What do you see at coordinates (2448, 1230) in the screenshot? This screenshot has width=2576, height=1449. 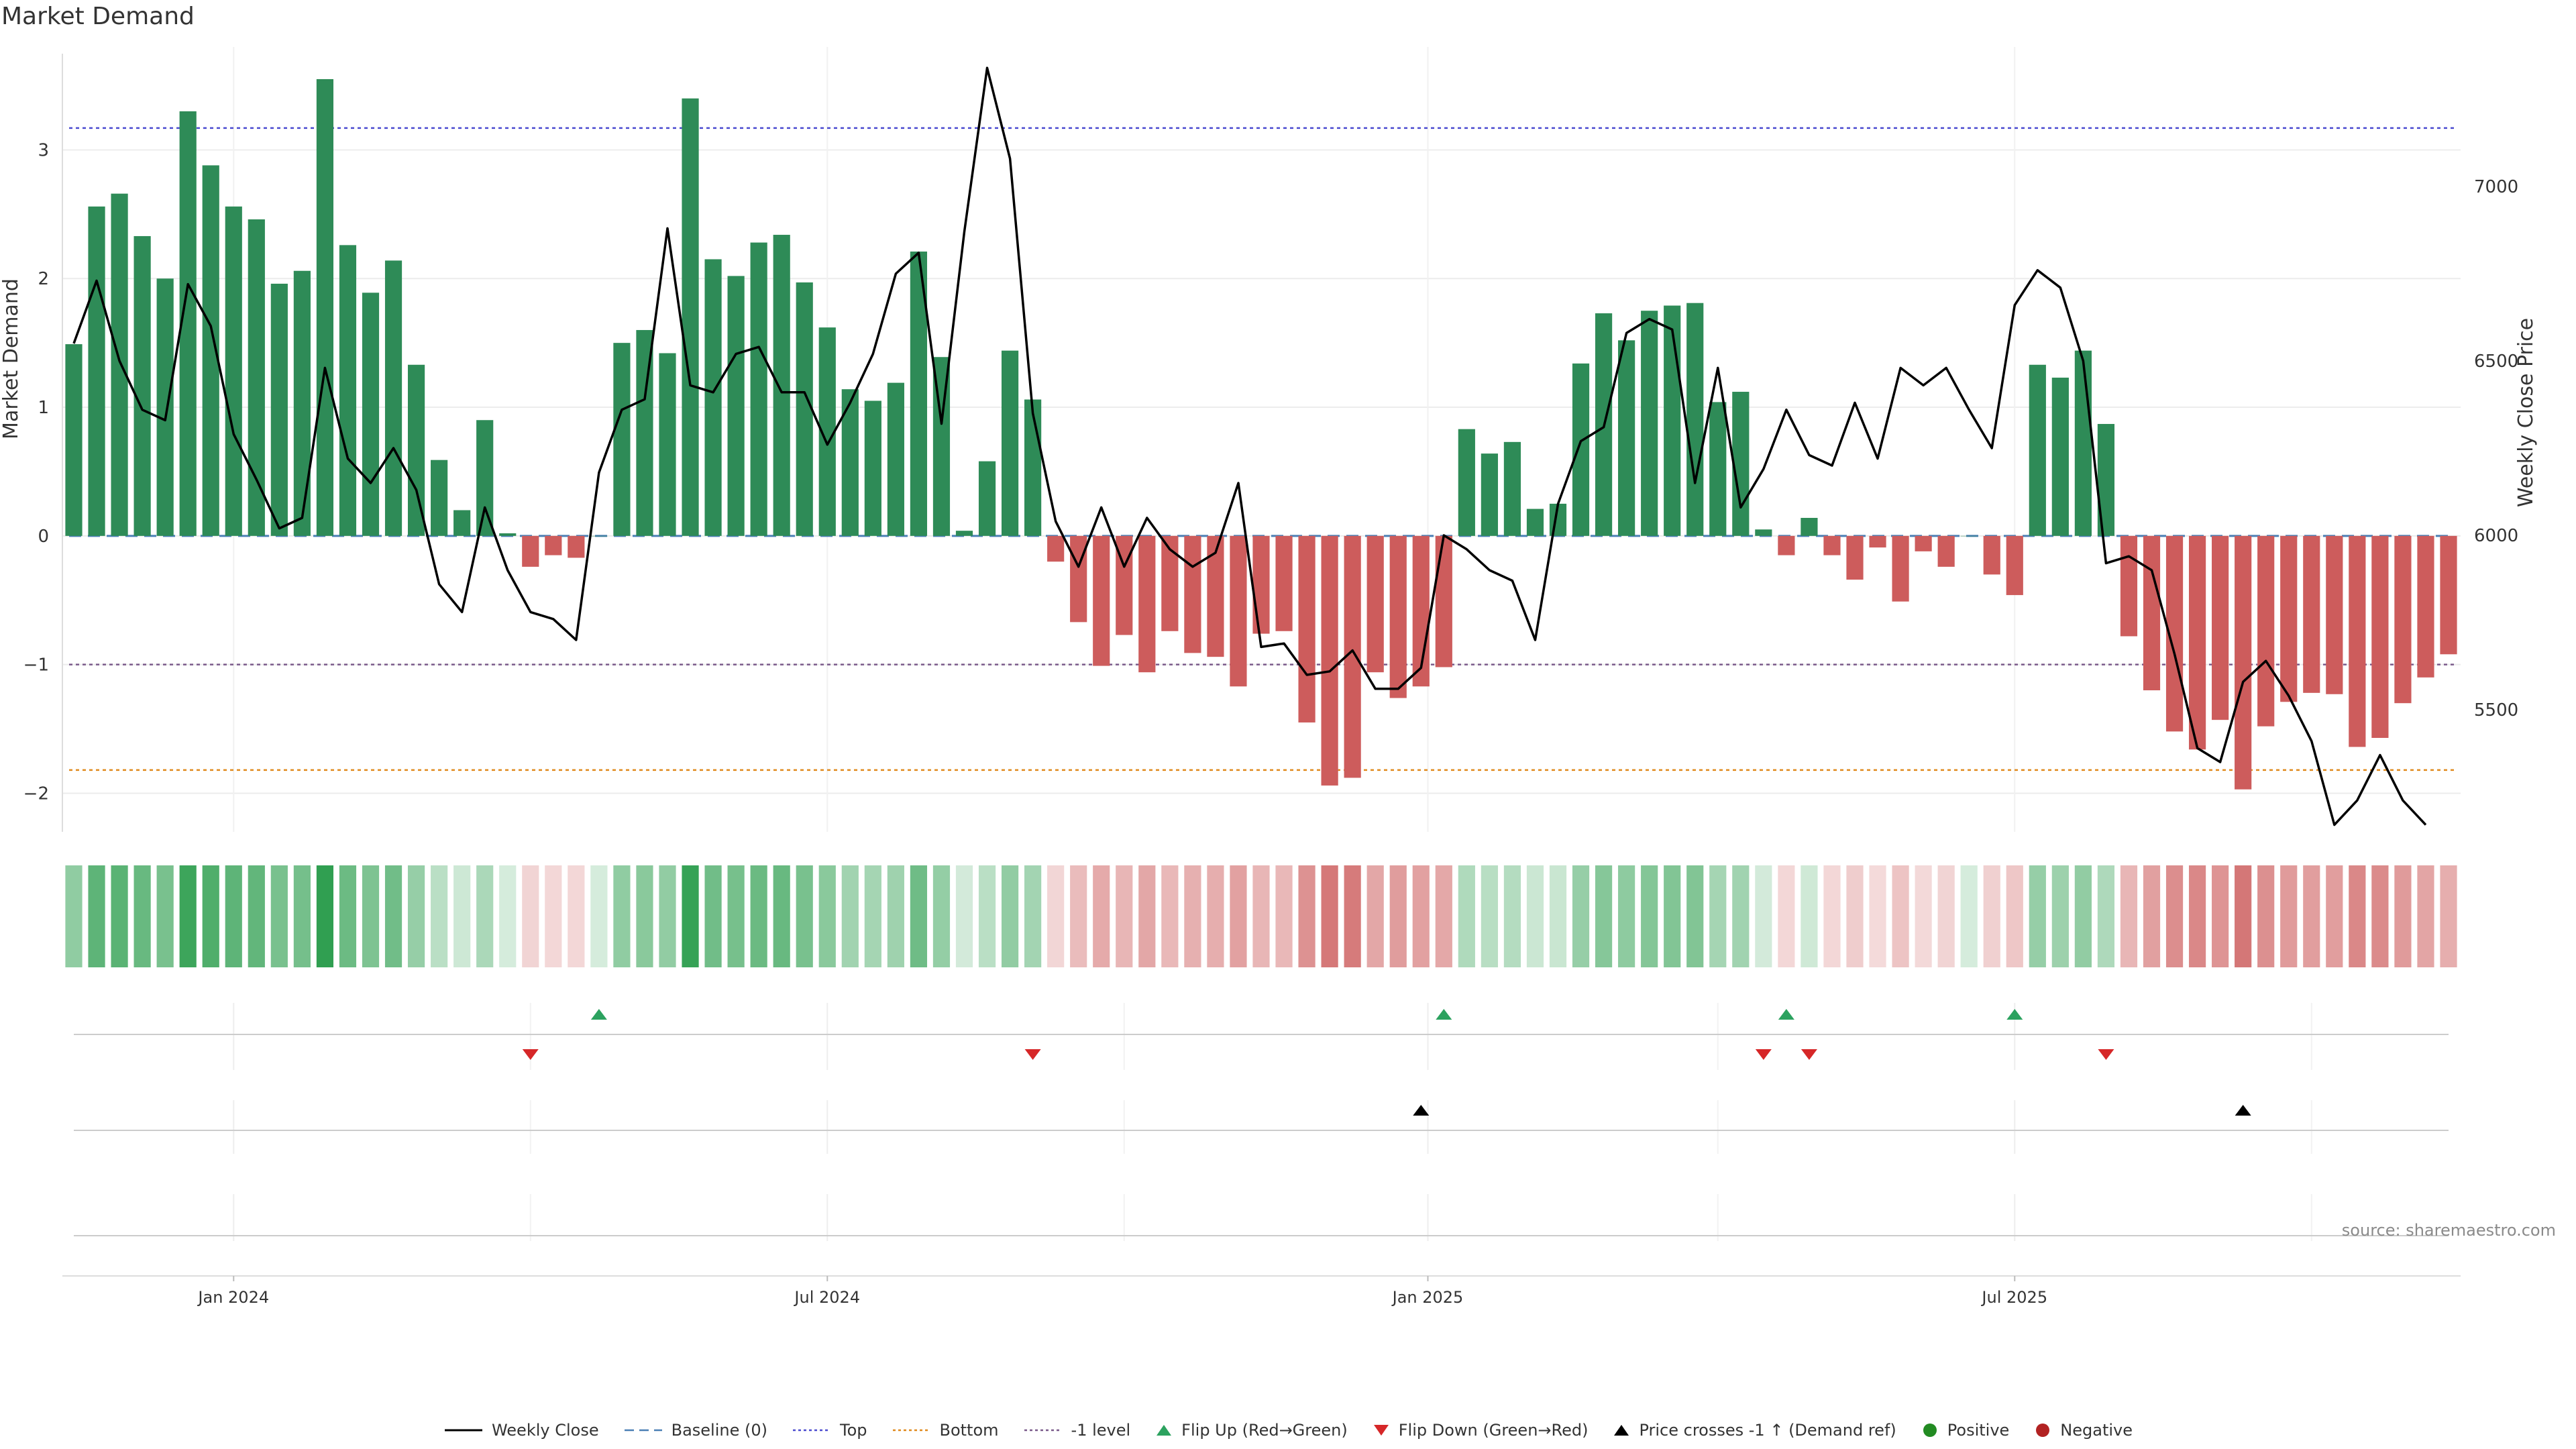 I see `source-label: source: sharemaestro.com` at bounding box center [2448, 1230].